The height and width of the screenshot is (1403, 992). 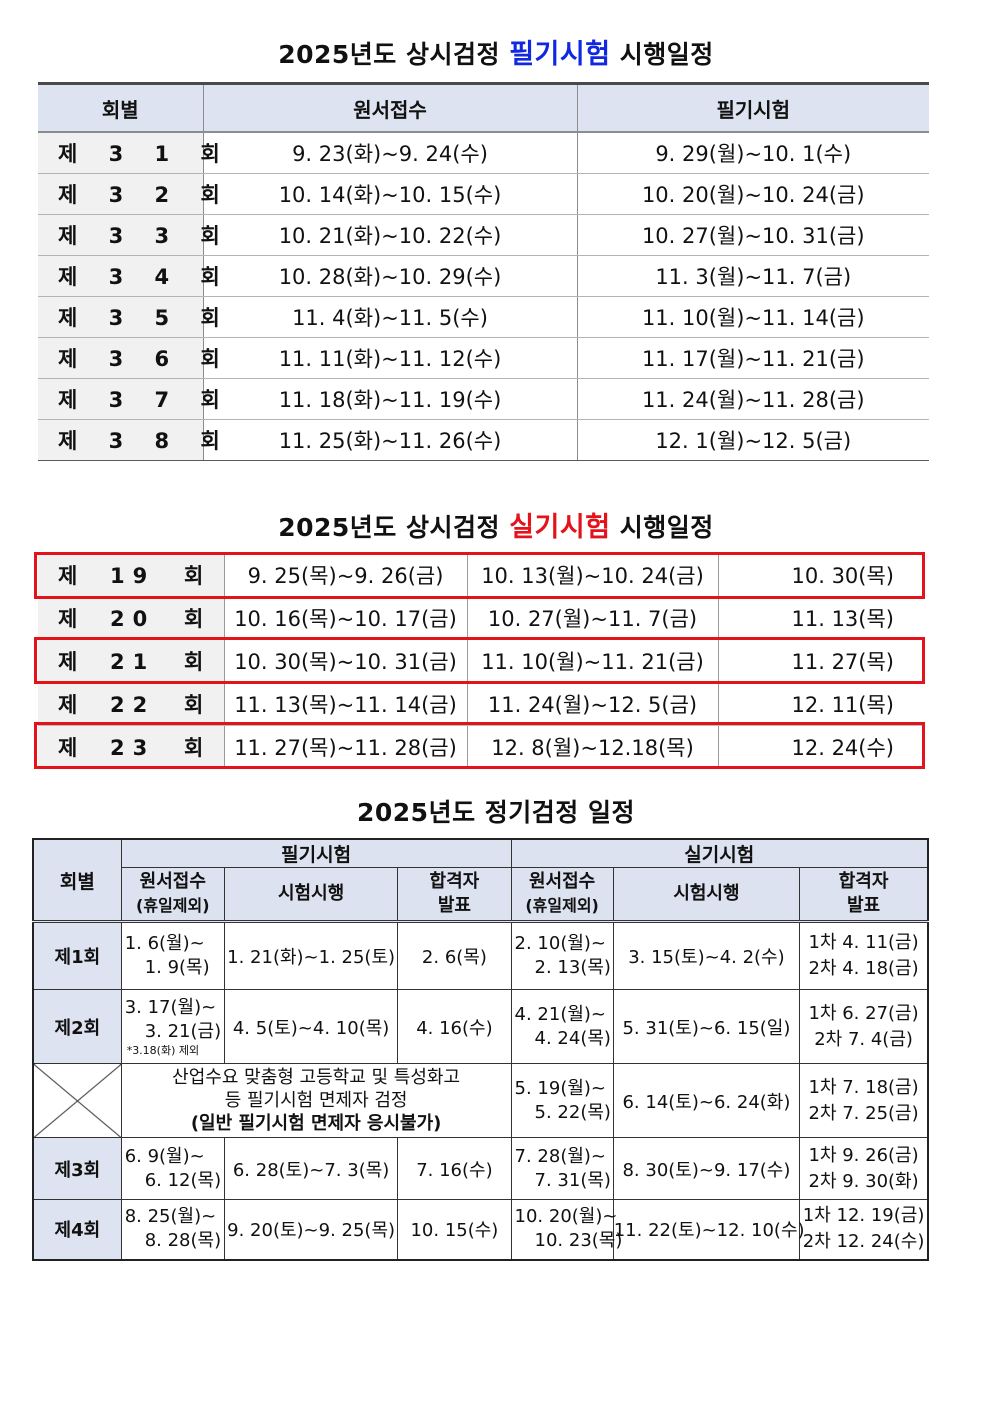 I want to click on apply-period-cell: 10. 21(화)~10. 22(수), so click(x=389, y=235).